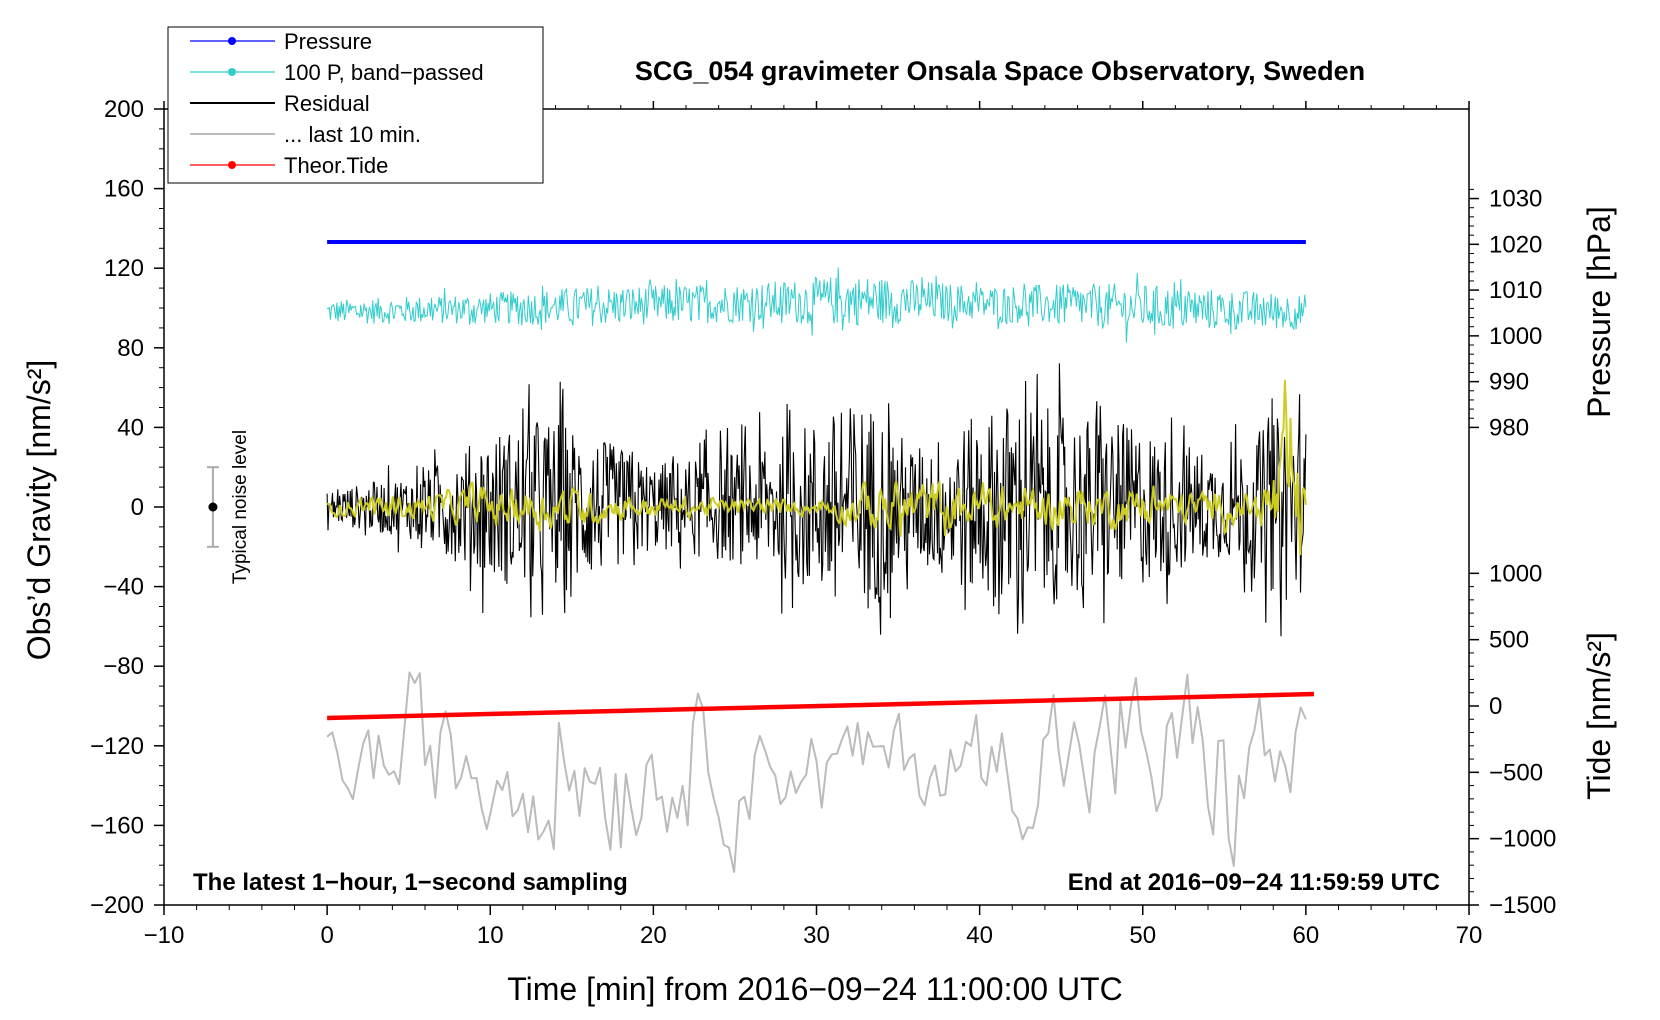  Describe the element at coordinates (1515, 573) in the screenshot. I see `tide-tick-label: 1000` at that location.